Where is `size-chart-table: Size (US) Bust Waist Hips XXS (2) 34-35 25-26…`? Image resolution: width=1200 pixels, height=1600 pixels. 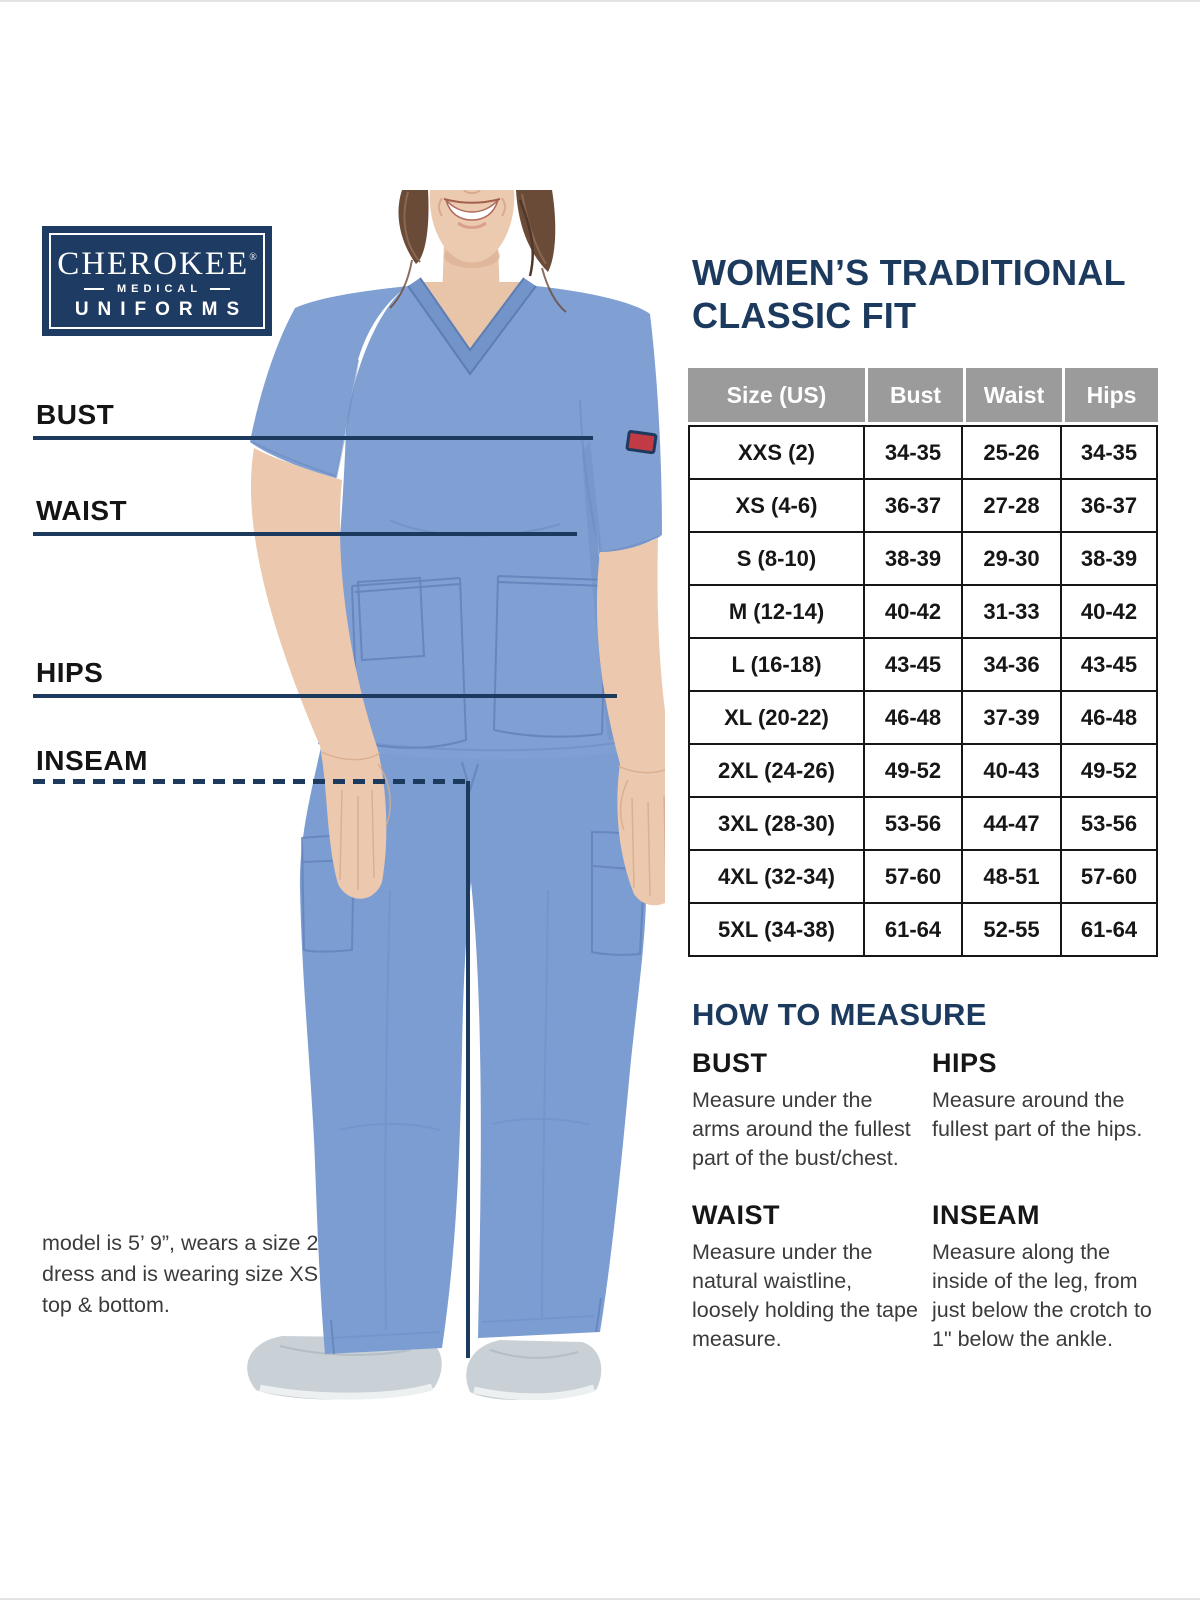
size-chart-table: Size (US) Bust Waist Hips XXS (2) 34-35 25-26… is located at coordinates (923, 662).